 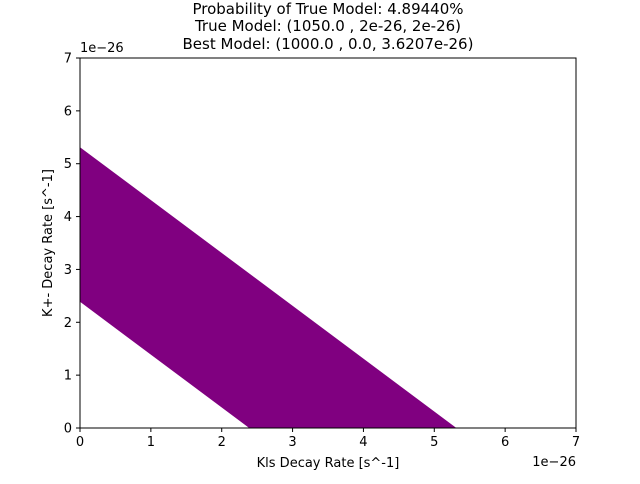 What do you see at coordinates (554, 462) in the screenshot?
I see `x-offset-label: 1e−26` at bounding box center [554, 462].